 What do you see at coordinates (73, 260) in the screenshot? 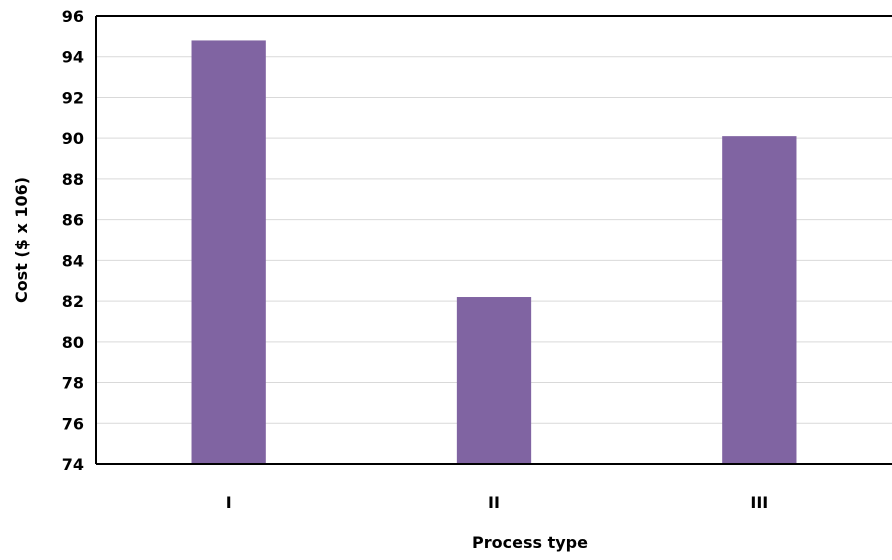
I see `y-tick-label: 84` at bounding box center [73, 260].